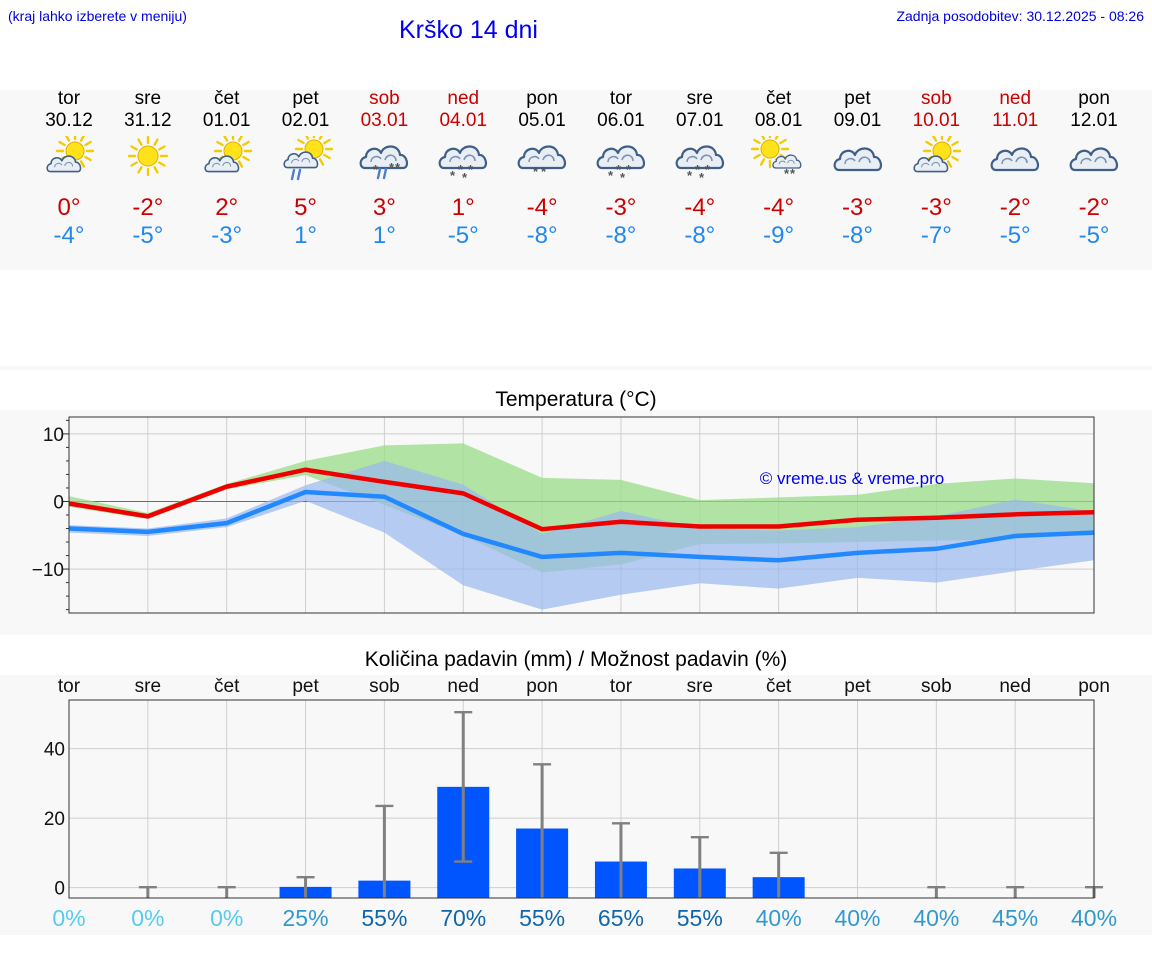  Describe the element at coordinates (621, 686) in the screenshot. I see `precip-day-label: tor` at that location.